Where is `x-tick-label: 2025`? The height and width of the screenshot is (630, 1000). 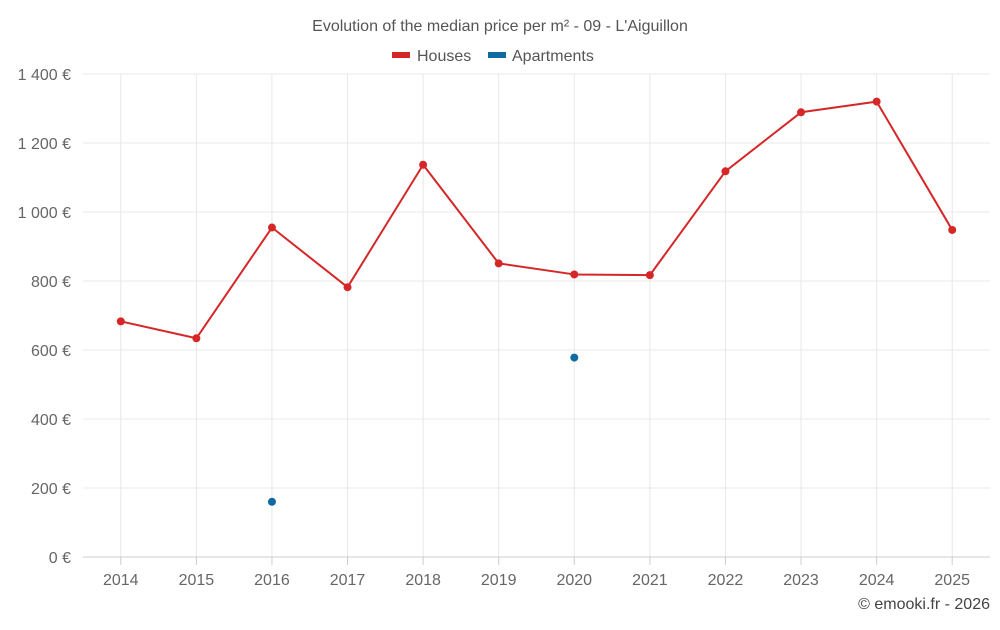 x-tick-label: 2025 is located at coordinates (952, 580).